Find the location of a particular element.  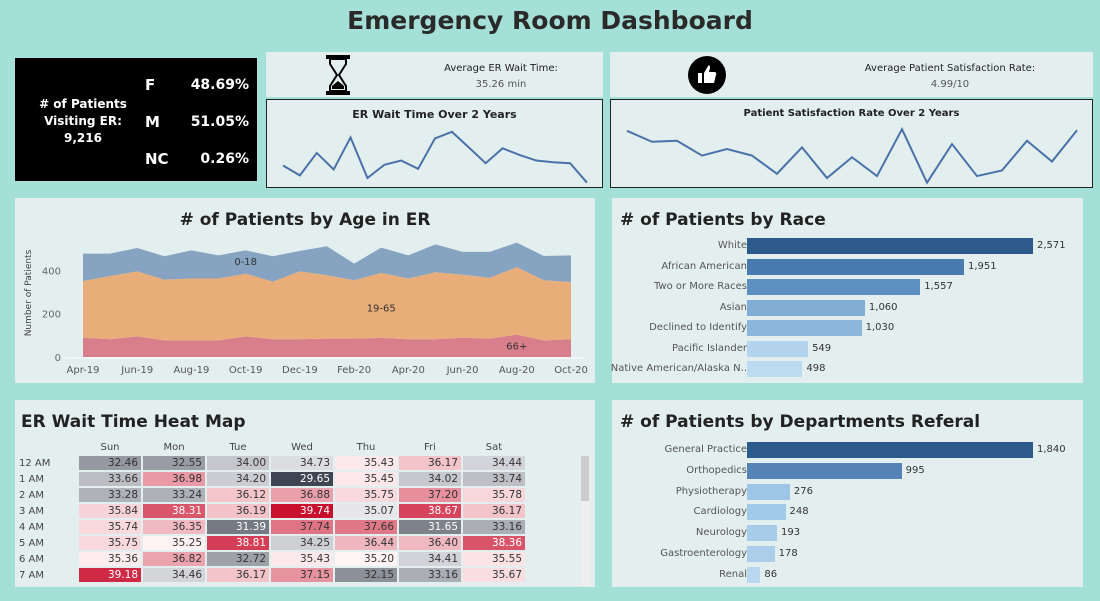

heatmap-cell: 37.74 is located at coordinates (302, 527).